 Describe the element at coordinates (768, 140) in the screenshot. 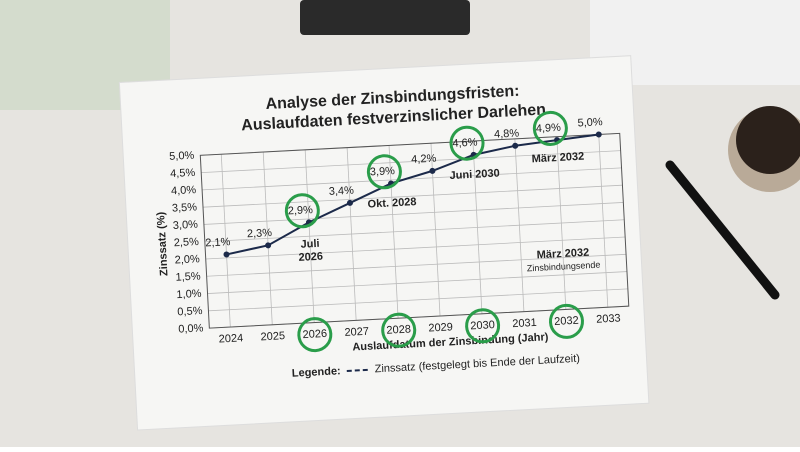

I see `coffee` at that location.